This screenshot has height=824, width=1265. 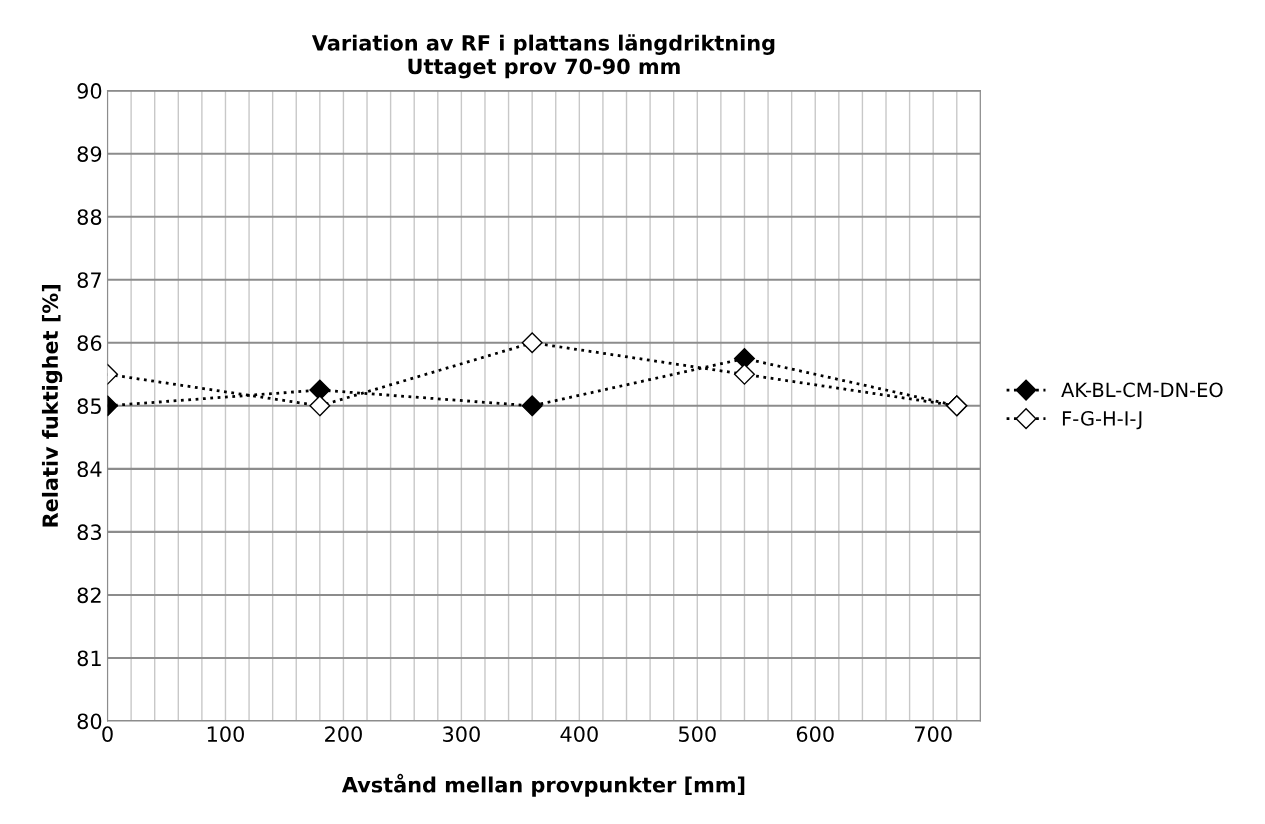 What do you see at coordinates (1102, 420) in the screenshot?
I see `legend-label: F-G-H-I-J` at bounding box center [1102, 420].